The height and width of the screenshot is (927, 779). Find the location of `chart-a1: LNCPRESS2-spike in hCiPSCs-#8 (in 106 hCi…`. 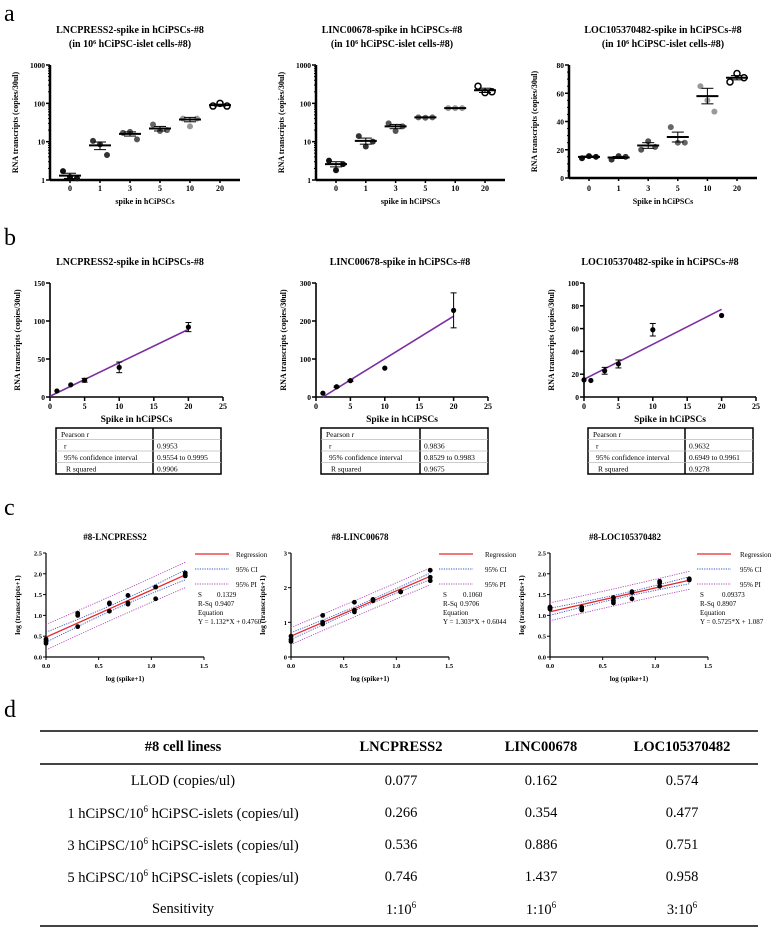

chart-a1: LNCPRESS2-spike in hCiPSCs-#8 (in 106 hCi… is located at coordinates (125, 115).